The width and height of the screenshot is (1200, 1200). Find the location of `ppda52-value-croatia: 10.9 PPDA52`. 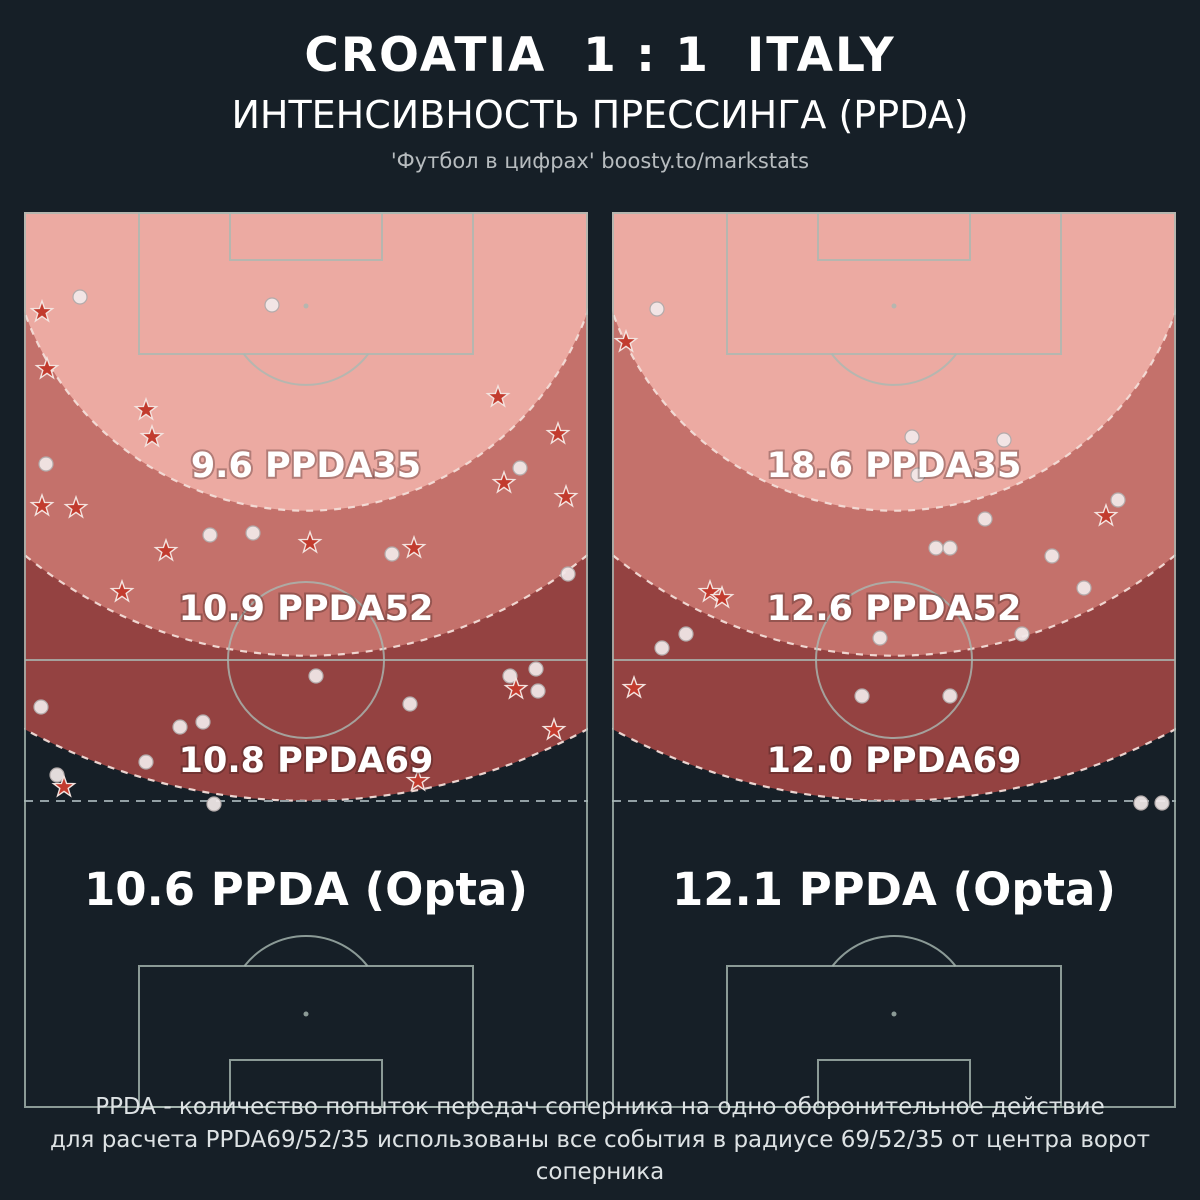

ppda52-value-croatia: 10.9 PPDA52 is located at coordinates (306, 609).